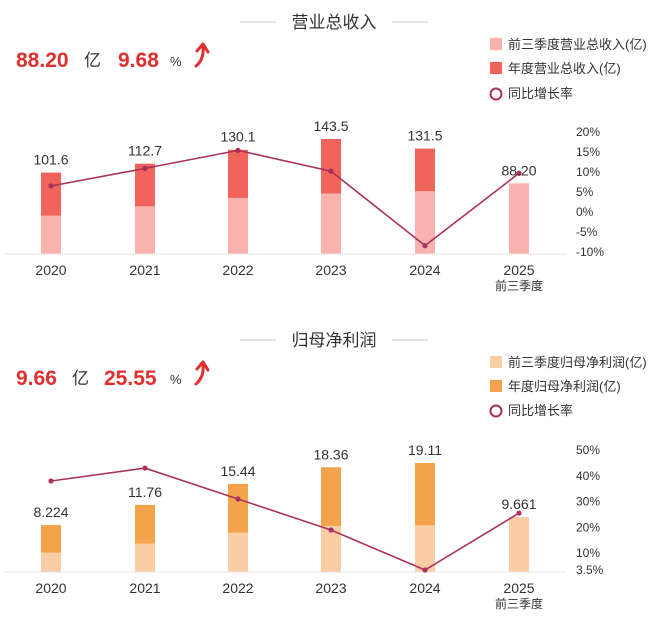 This screenshot has width=667, height=626. What do you see at coordinates (425, 450) in the screenshot?
I see `value-label-2024: 19.11` at bounding box center [425, 450].